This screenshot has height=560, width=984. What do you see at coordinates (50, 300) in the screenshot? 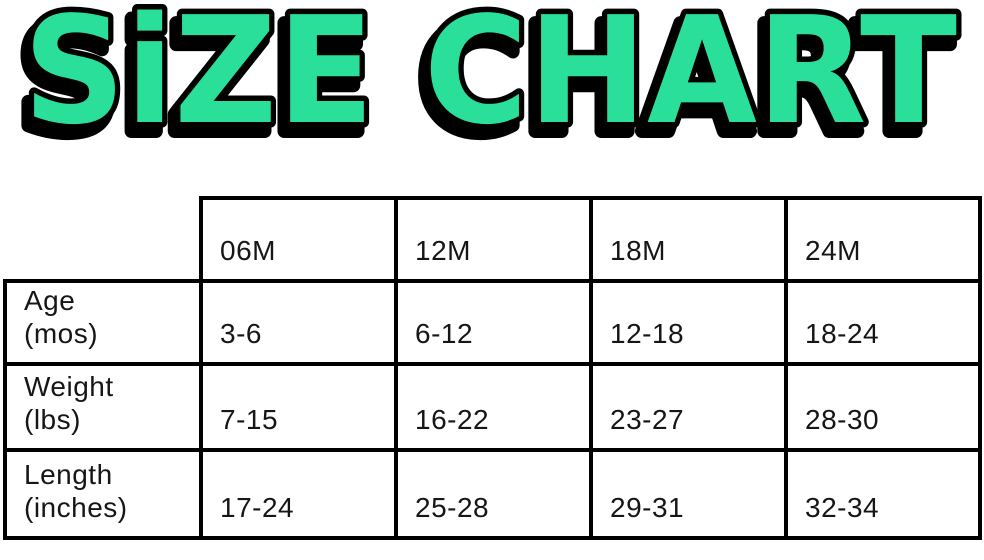
I see `row-label-age-line1: Age` at bounding box center [50, 300].